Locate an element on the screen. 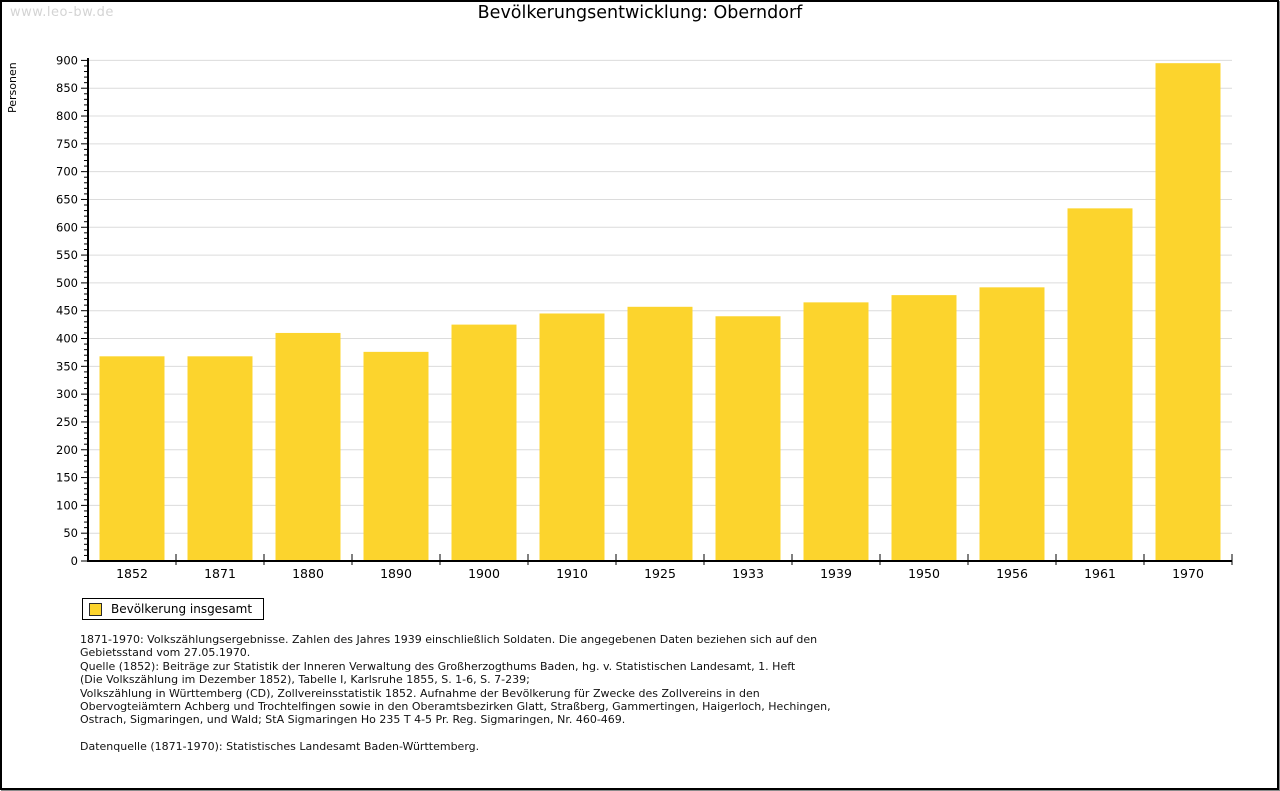  x-tick-label: 1956 is located at coordinates (1012, 573).